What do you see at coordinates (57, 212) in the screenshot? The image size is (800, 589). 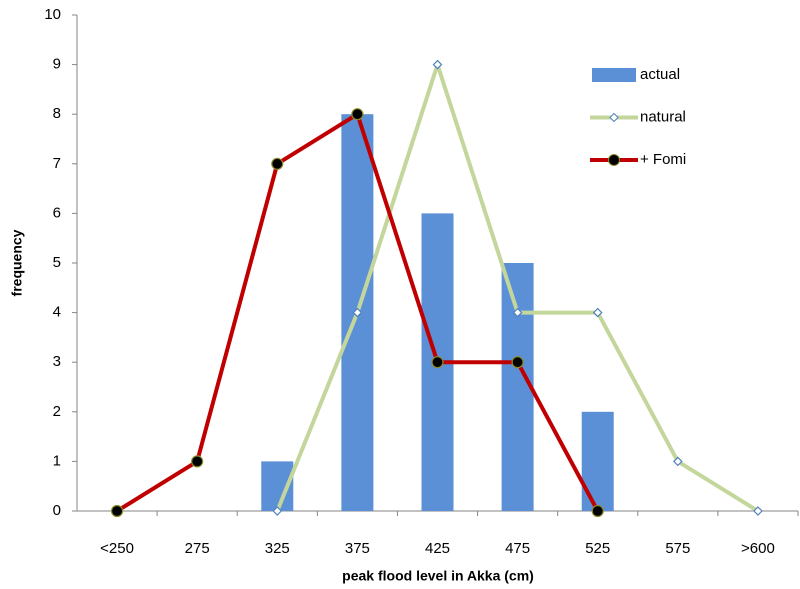 I see `y-tick-label: 6` at bounding box center [57, 212].